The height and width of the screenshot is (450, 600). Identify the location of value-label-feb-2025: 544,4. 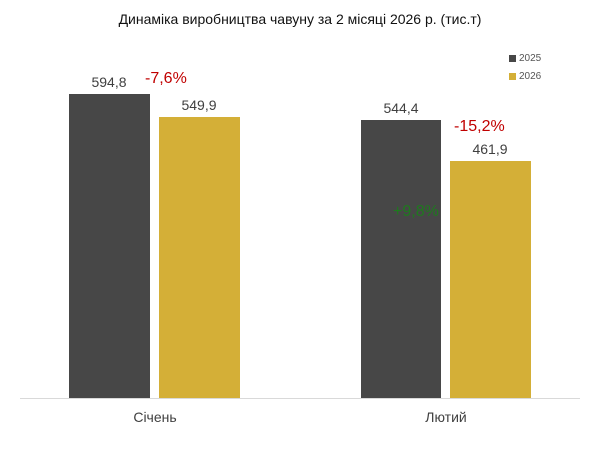
(401, 108).